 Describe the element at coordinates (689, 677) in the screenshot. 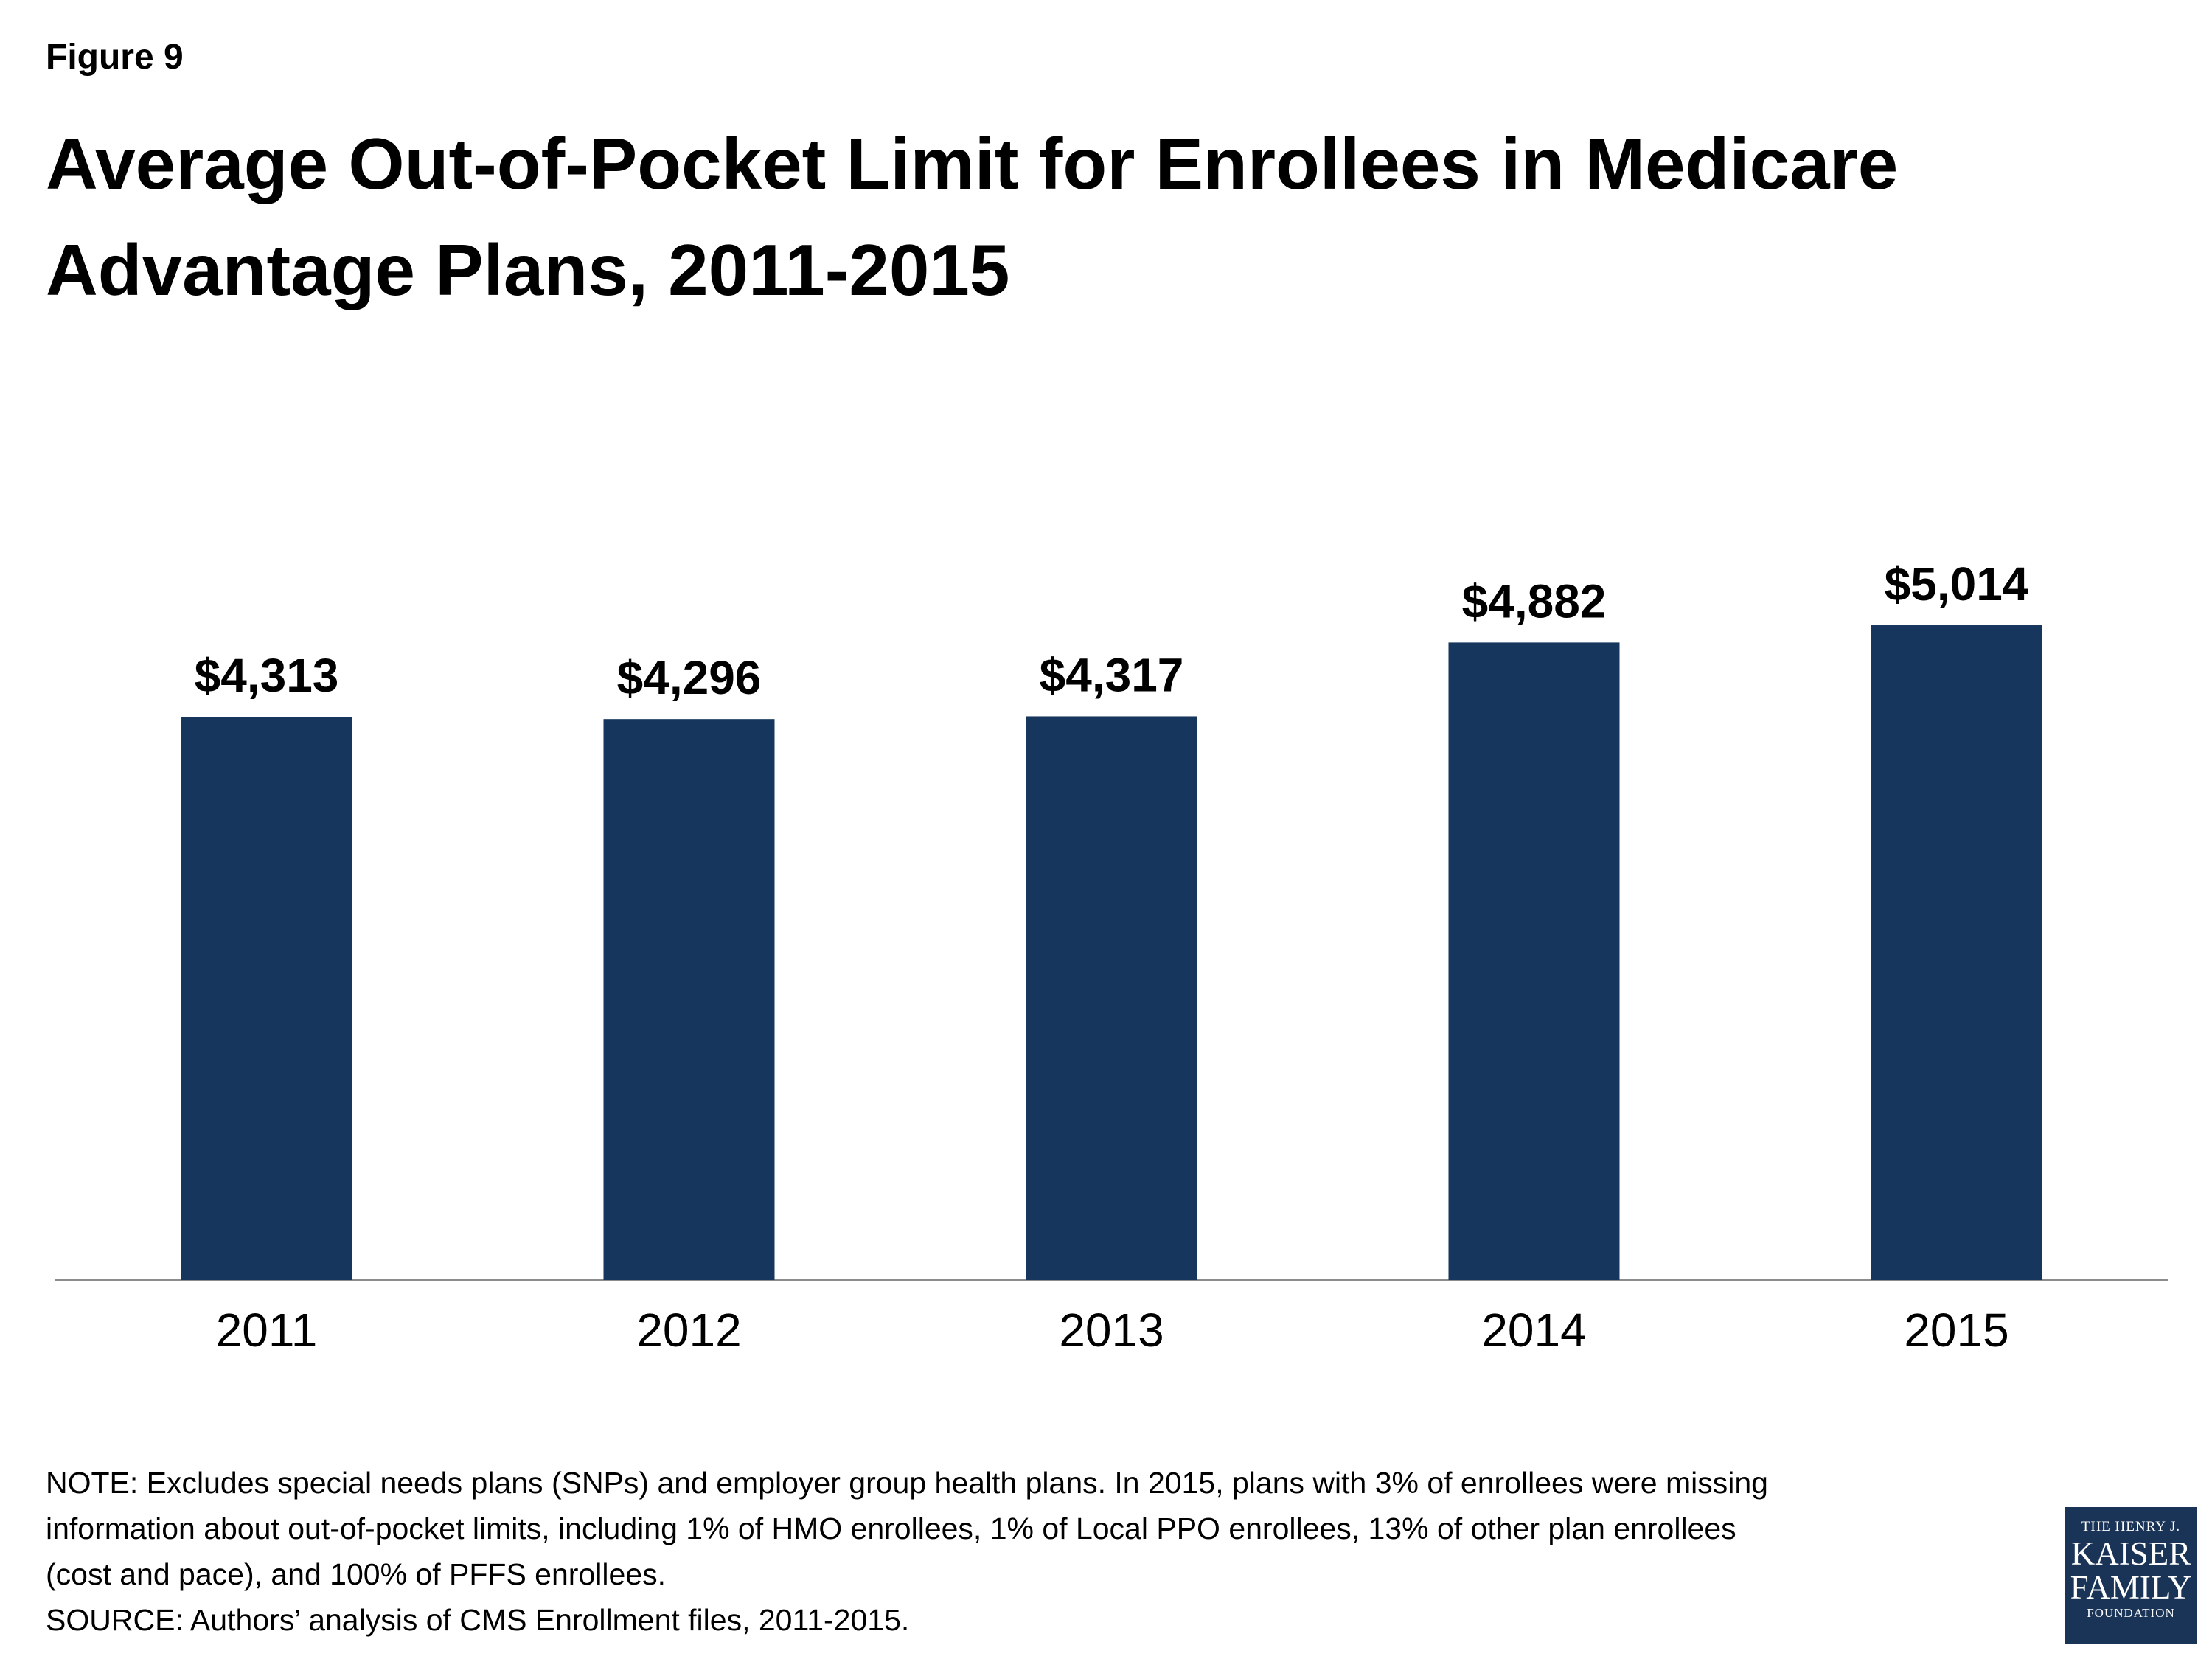

I see `data-label-2012: $4,296` at that location.